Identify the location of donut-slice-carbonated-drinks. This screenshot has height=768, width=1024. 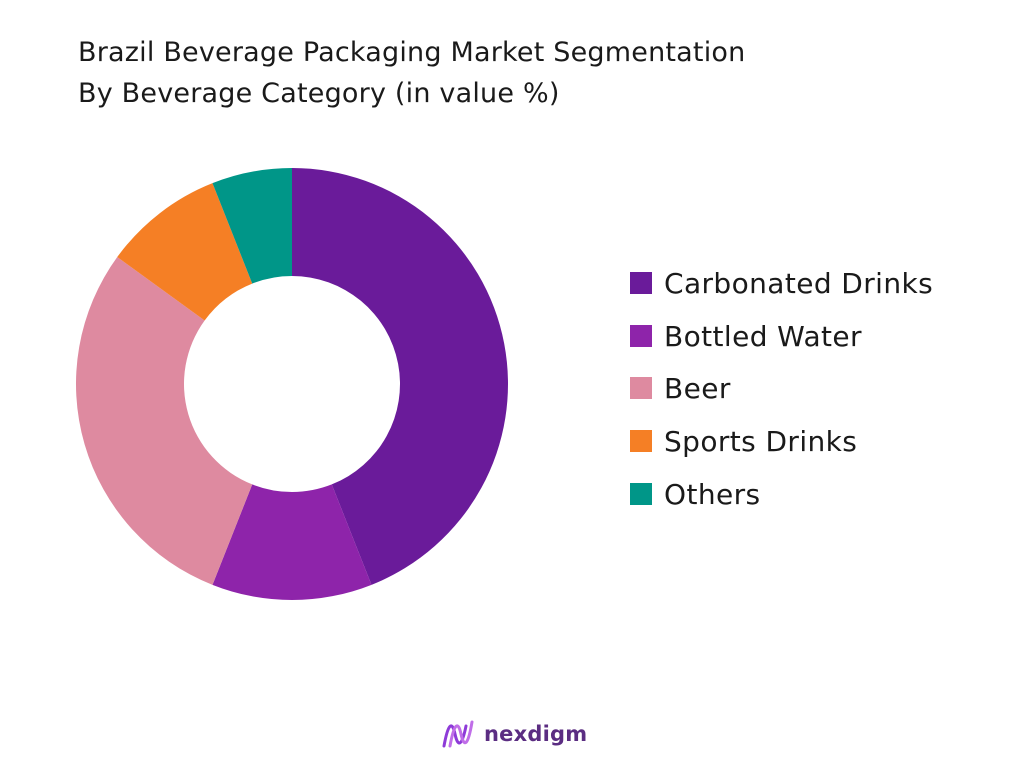
(400, 376).